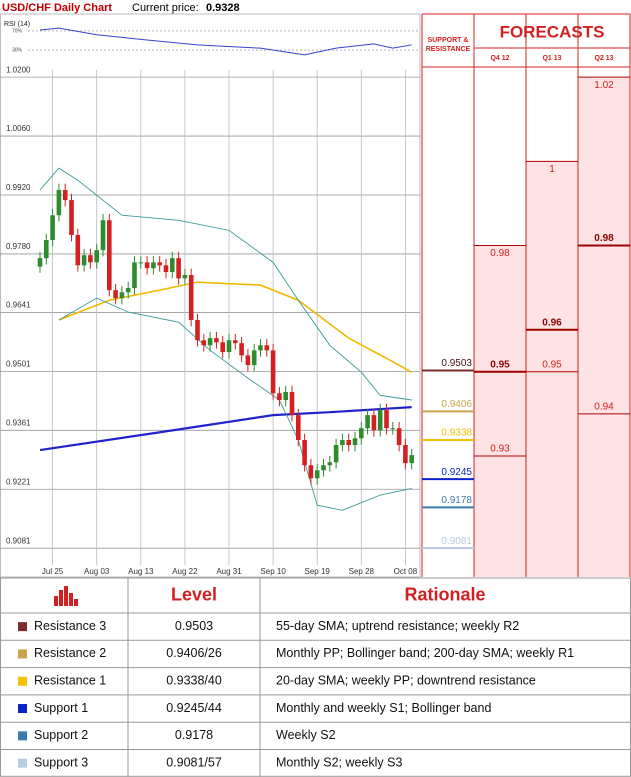 This screenshot has width=631, height=777. I want to click on table-cell: Support 3, so click(61, 762).